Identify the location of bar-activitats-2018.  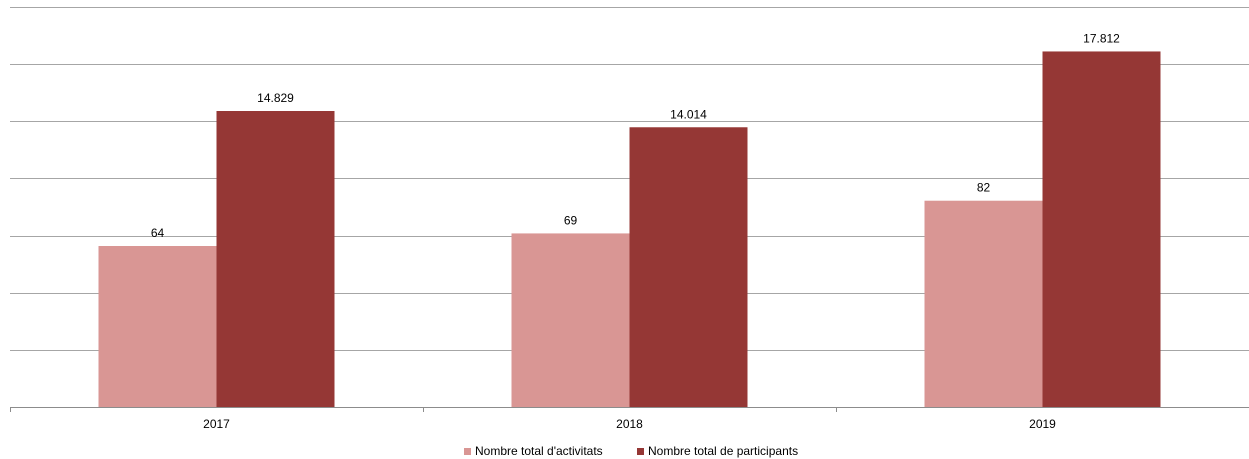
(570, 320).